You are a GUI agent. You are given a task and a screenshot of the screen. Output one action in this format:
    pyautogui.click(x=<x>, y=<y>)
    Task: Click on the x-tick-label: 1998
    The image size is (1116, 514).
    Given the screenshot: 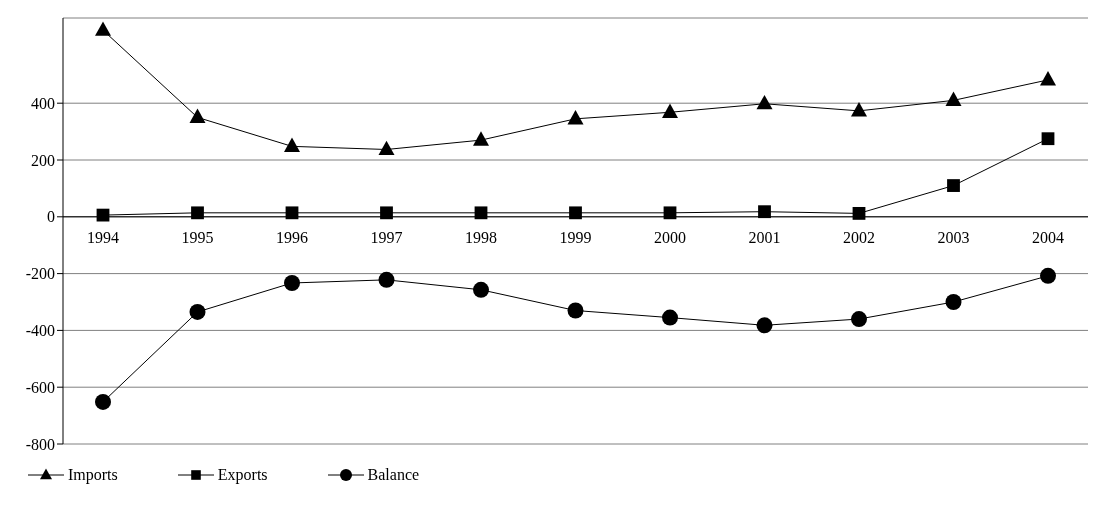 What is the action you would take?
    pyautogui.click(x=481, y=237)
    